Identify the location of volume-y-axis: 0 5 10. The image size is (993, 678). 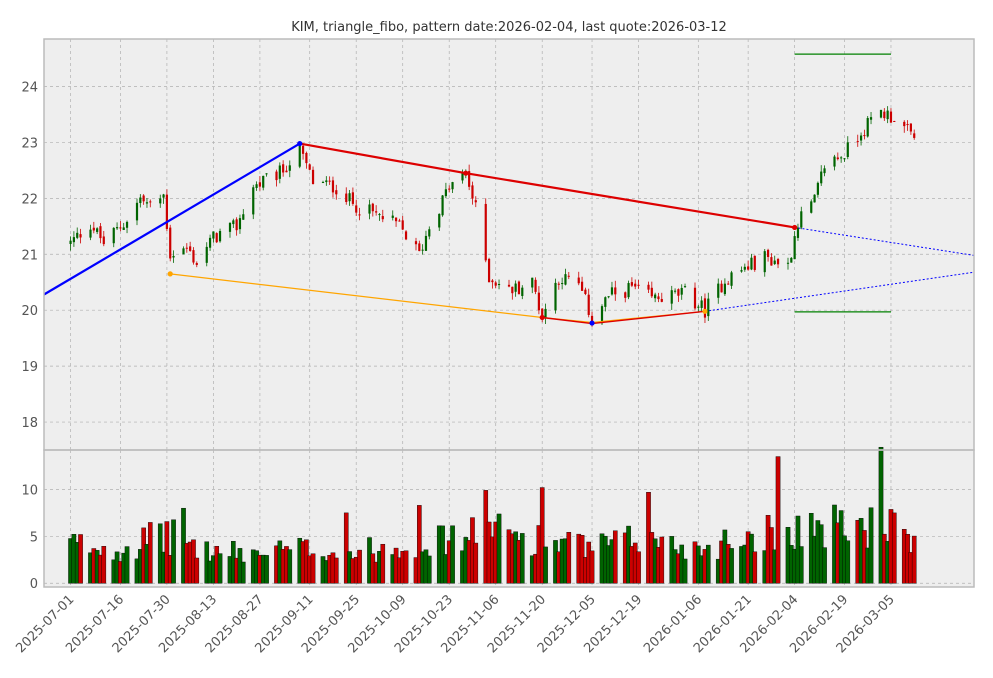
(29, 537).